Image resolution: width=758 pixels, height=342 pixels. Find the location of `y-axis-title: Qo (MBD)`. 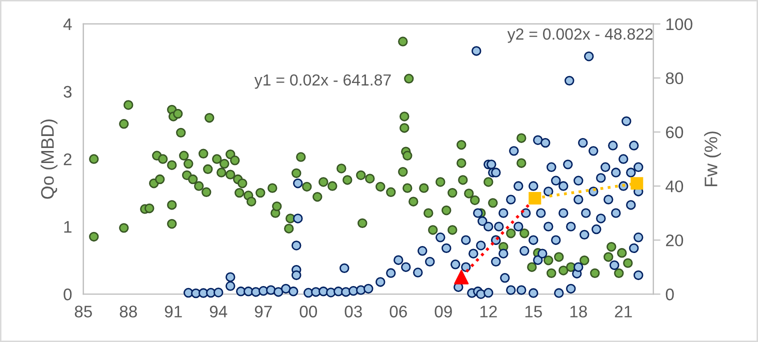

y-axis-title: Qo (MBD) is located at coordinates (49, 159).